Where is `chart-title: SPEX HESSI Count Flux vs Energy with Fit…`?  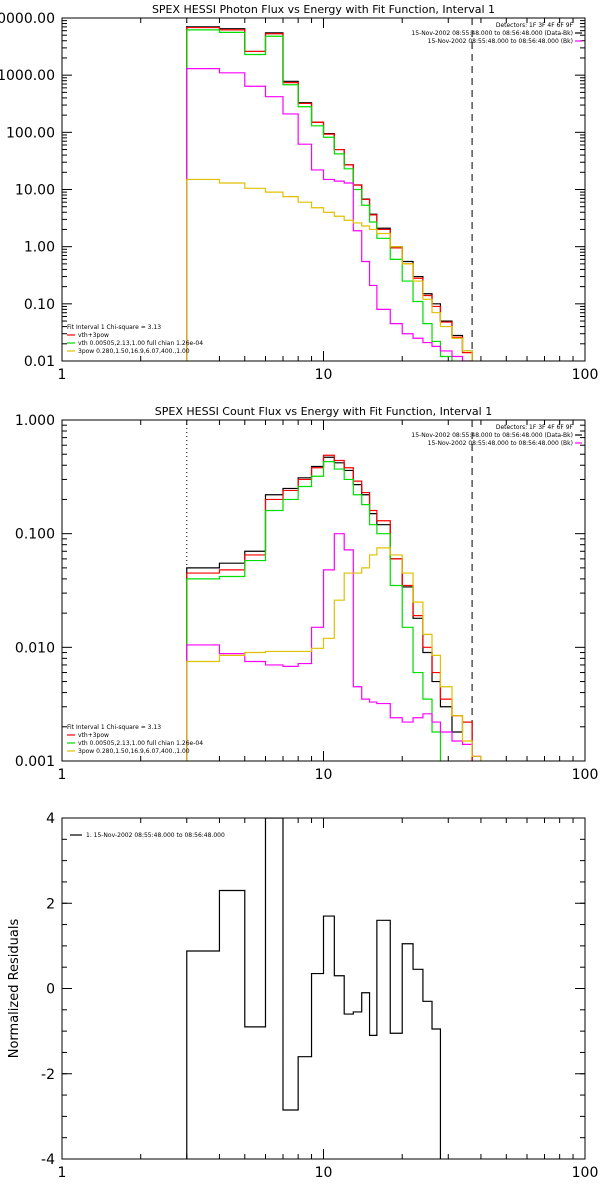 chart-title: SPEX HESSI Count Flux vs Energy with Fit… is located at coordinates (323, 411).